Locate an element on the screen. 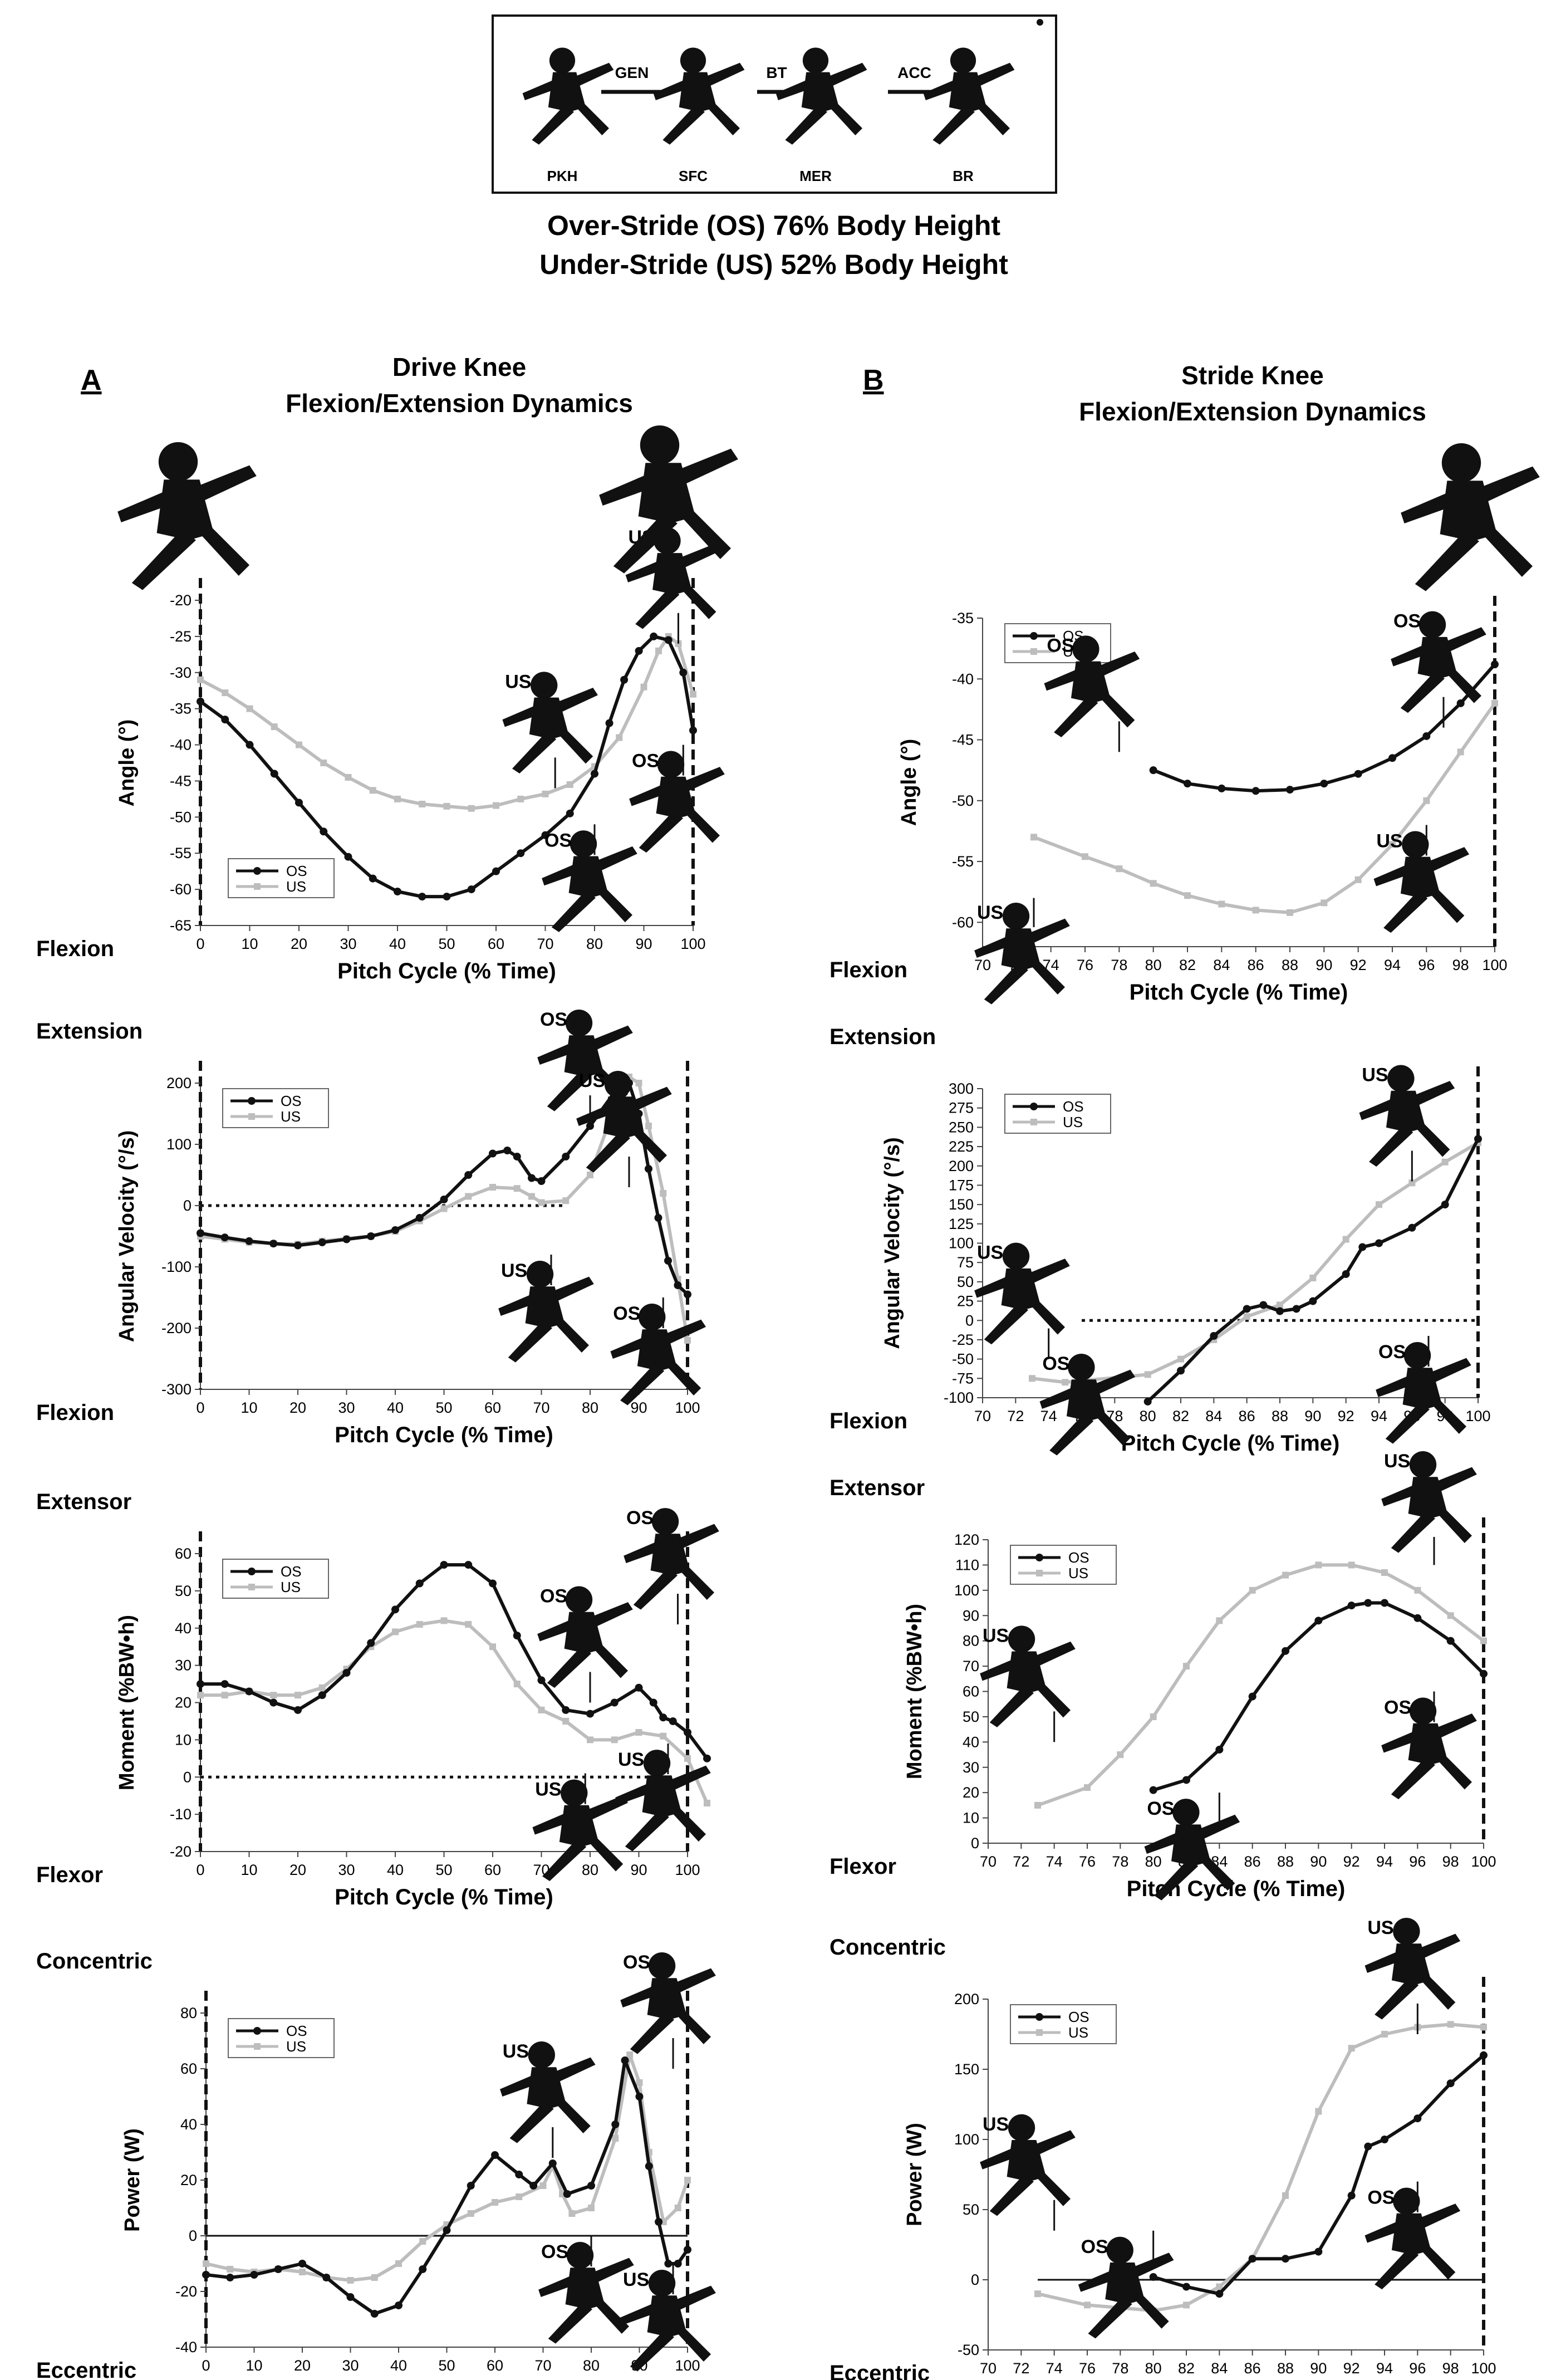  y-tick-label: 90 is located at coordinates (971, 1615).